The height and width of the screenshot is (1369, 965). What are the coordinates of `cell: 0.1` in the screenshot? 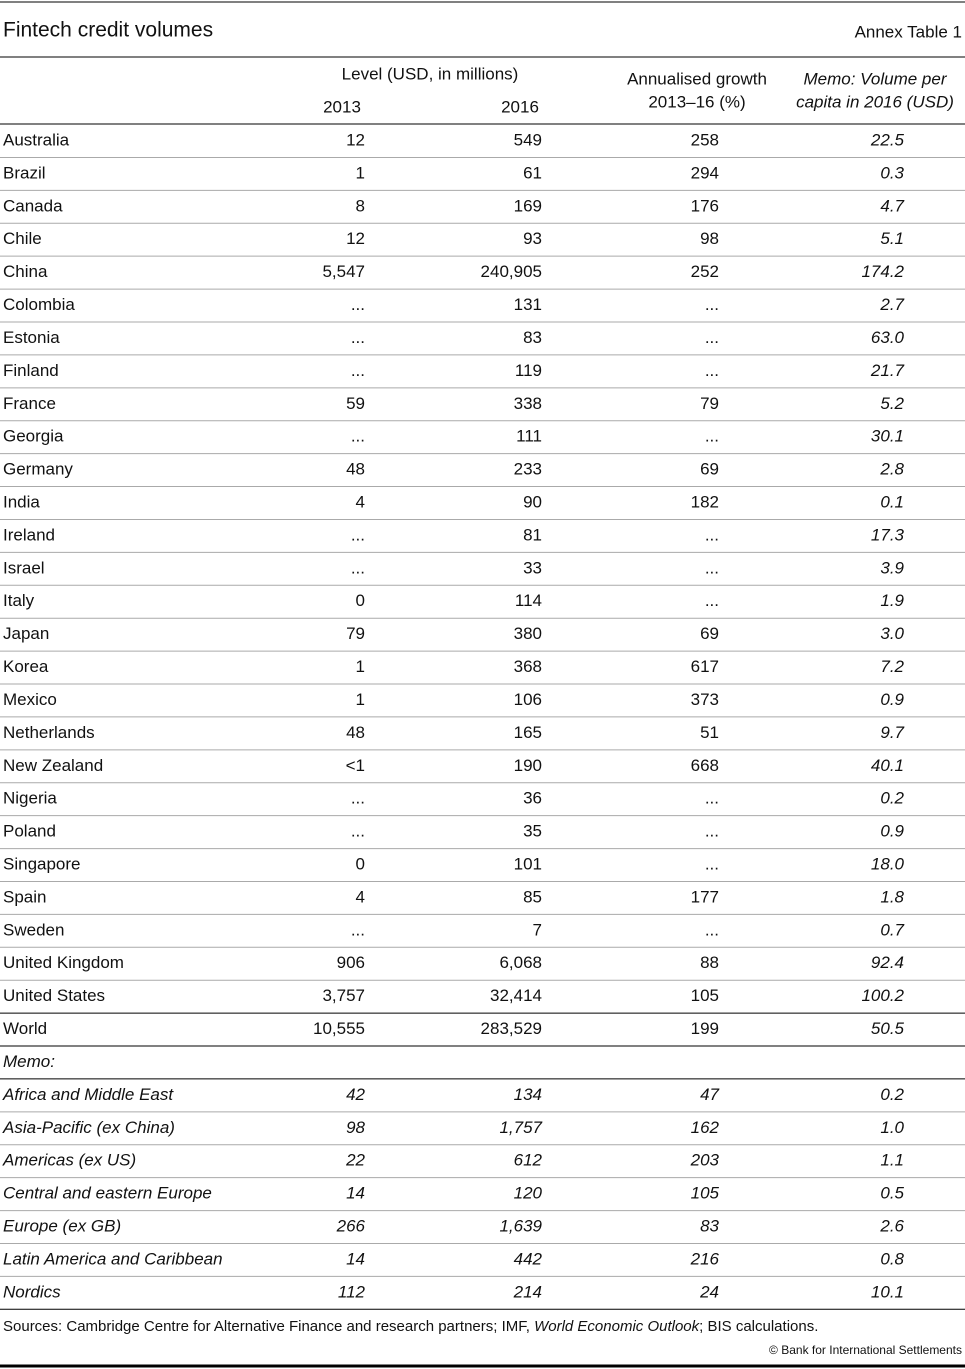 It's located at (892, 501).